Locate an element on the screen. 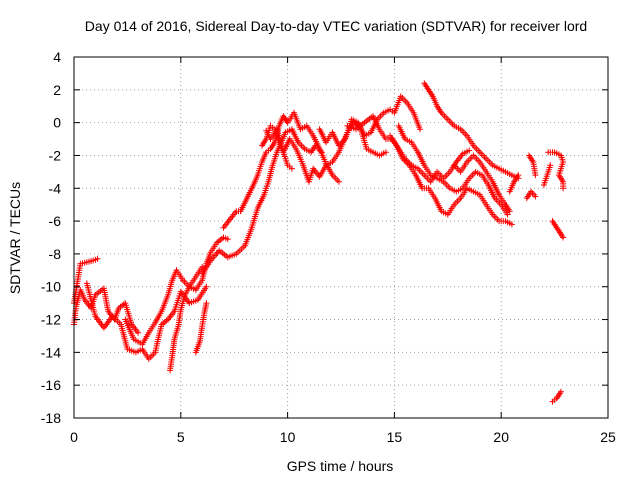 The height and width of the screenshot is (480, 640). y-axis-label: SDTVAR / TECUs is located at coordinates (15, 238).